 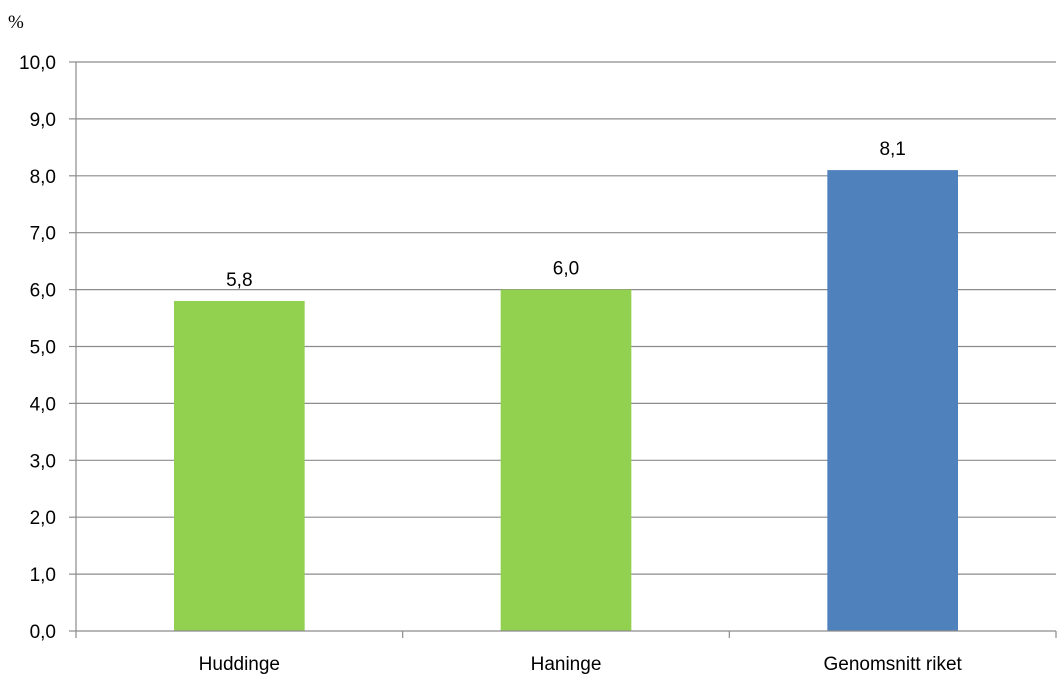 I want to click on bar-genomsnitt-riket, so click(x=892, y=401).